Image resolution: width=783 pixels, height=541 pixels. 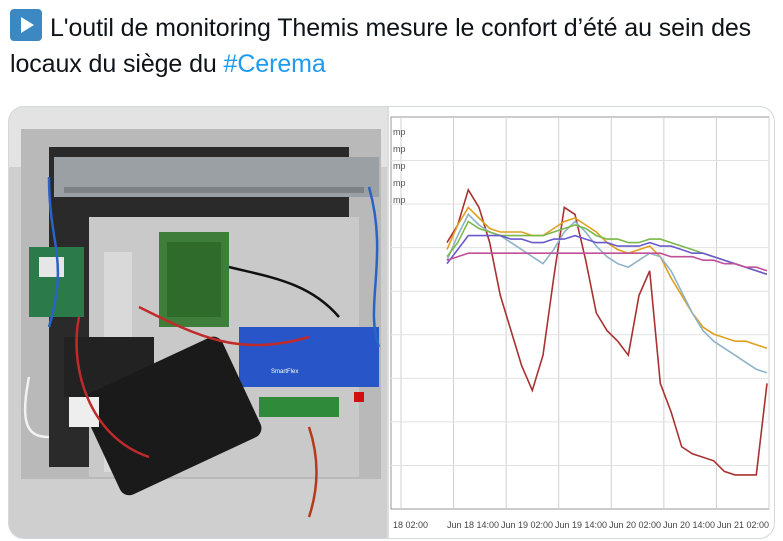 I want to click on device-label: SmartFlex, so click(x=284, y=372).